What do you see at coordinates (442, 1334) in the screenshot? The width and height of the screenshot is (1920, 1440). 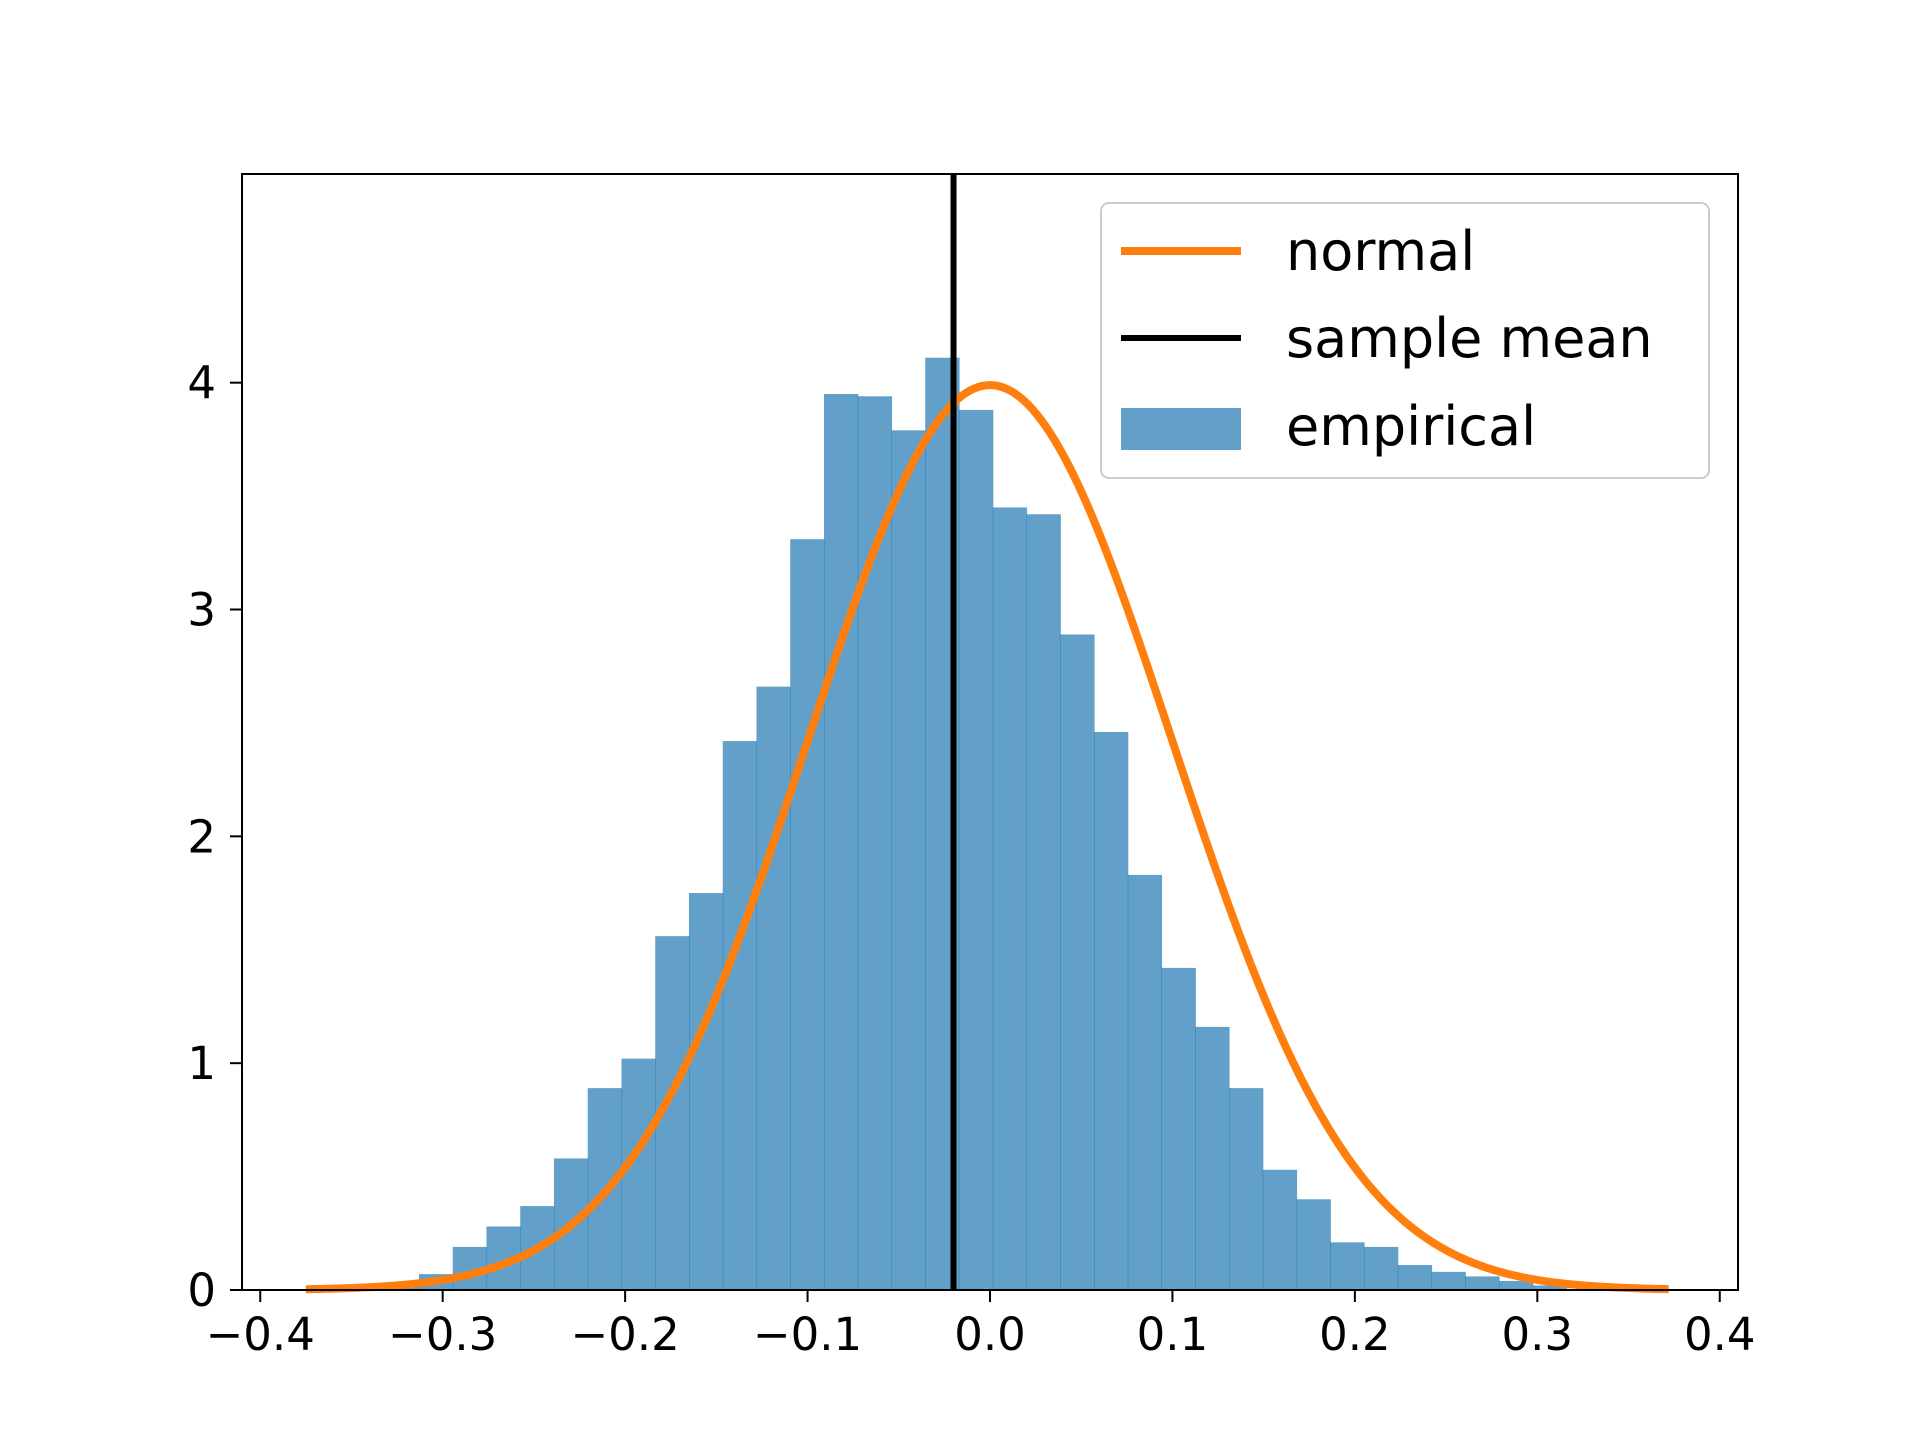 I see `x-tick-label: −0.3` at bounding box center [442, 1334].